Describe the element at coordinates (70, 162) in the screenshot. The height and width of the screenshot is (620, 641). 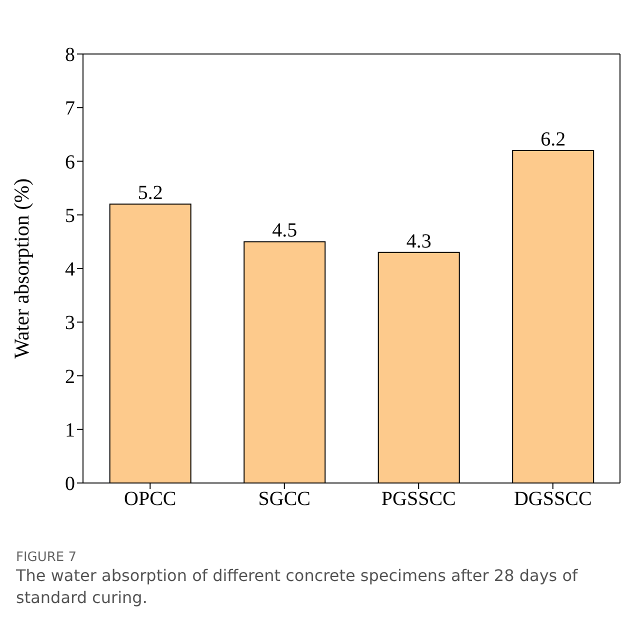
I see `y-tick-label: 6` at that location.